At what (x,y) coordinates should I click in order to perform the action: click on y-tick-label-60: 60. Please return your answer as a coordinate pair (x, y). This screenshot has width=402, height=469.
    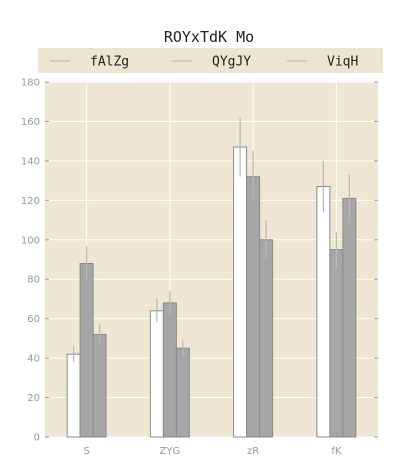
    Looking at the image, I should click on (33, 319).